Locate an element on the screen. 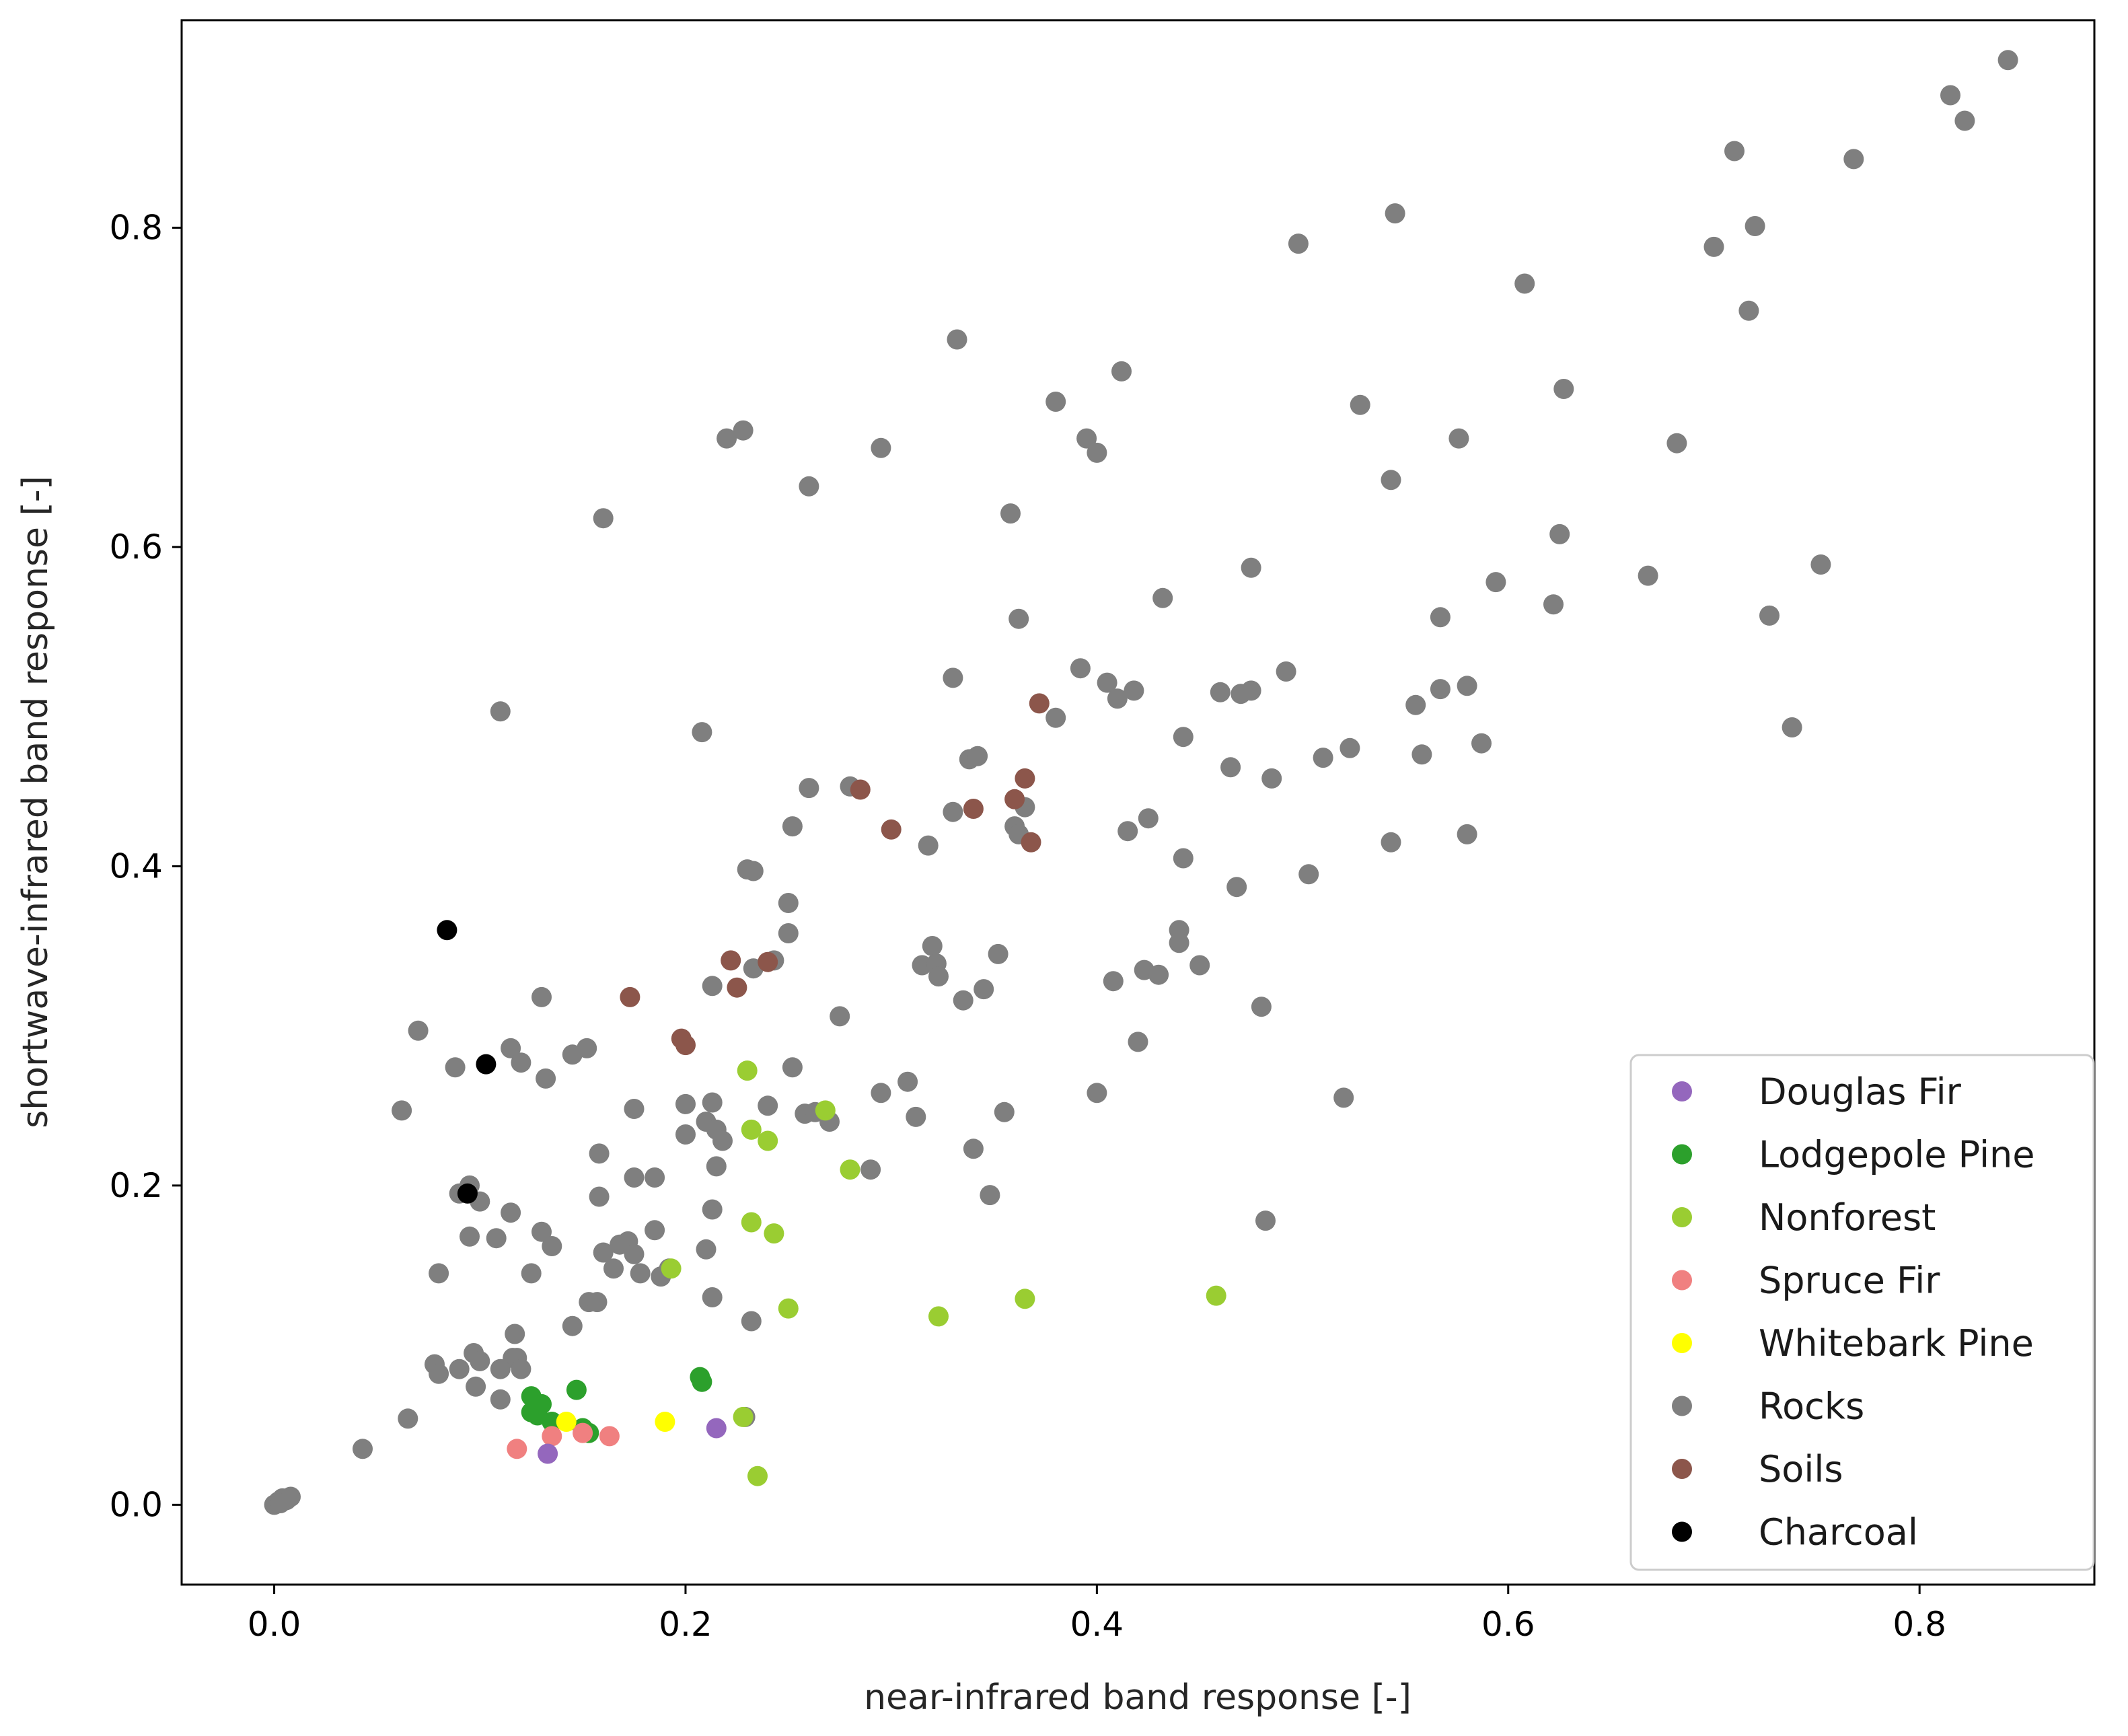  legend-marker-nonforest is located at coordinates (1682, 1217).